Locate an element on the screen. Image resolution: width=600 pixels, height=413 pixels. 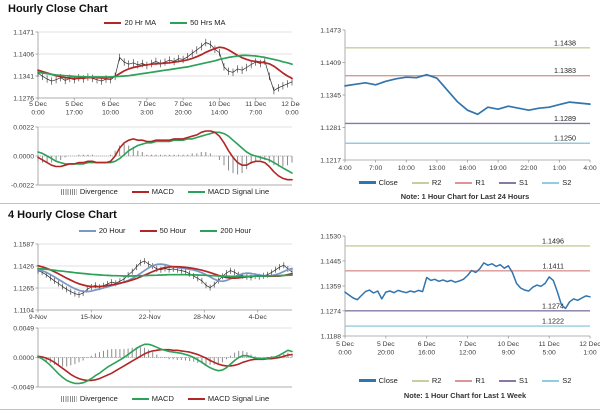
legend-item-r1: R1 is located at coordinates (470, 380).